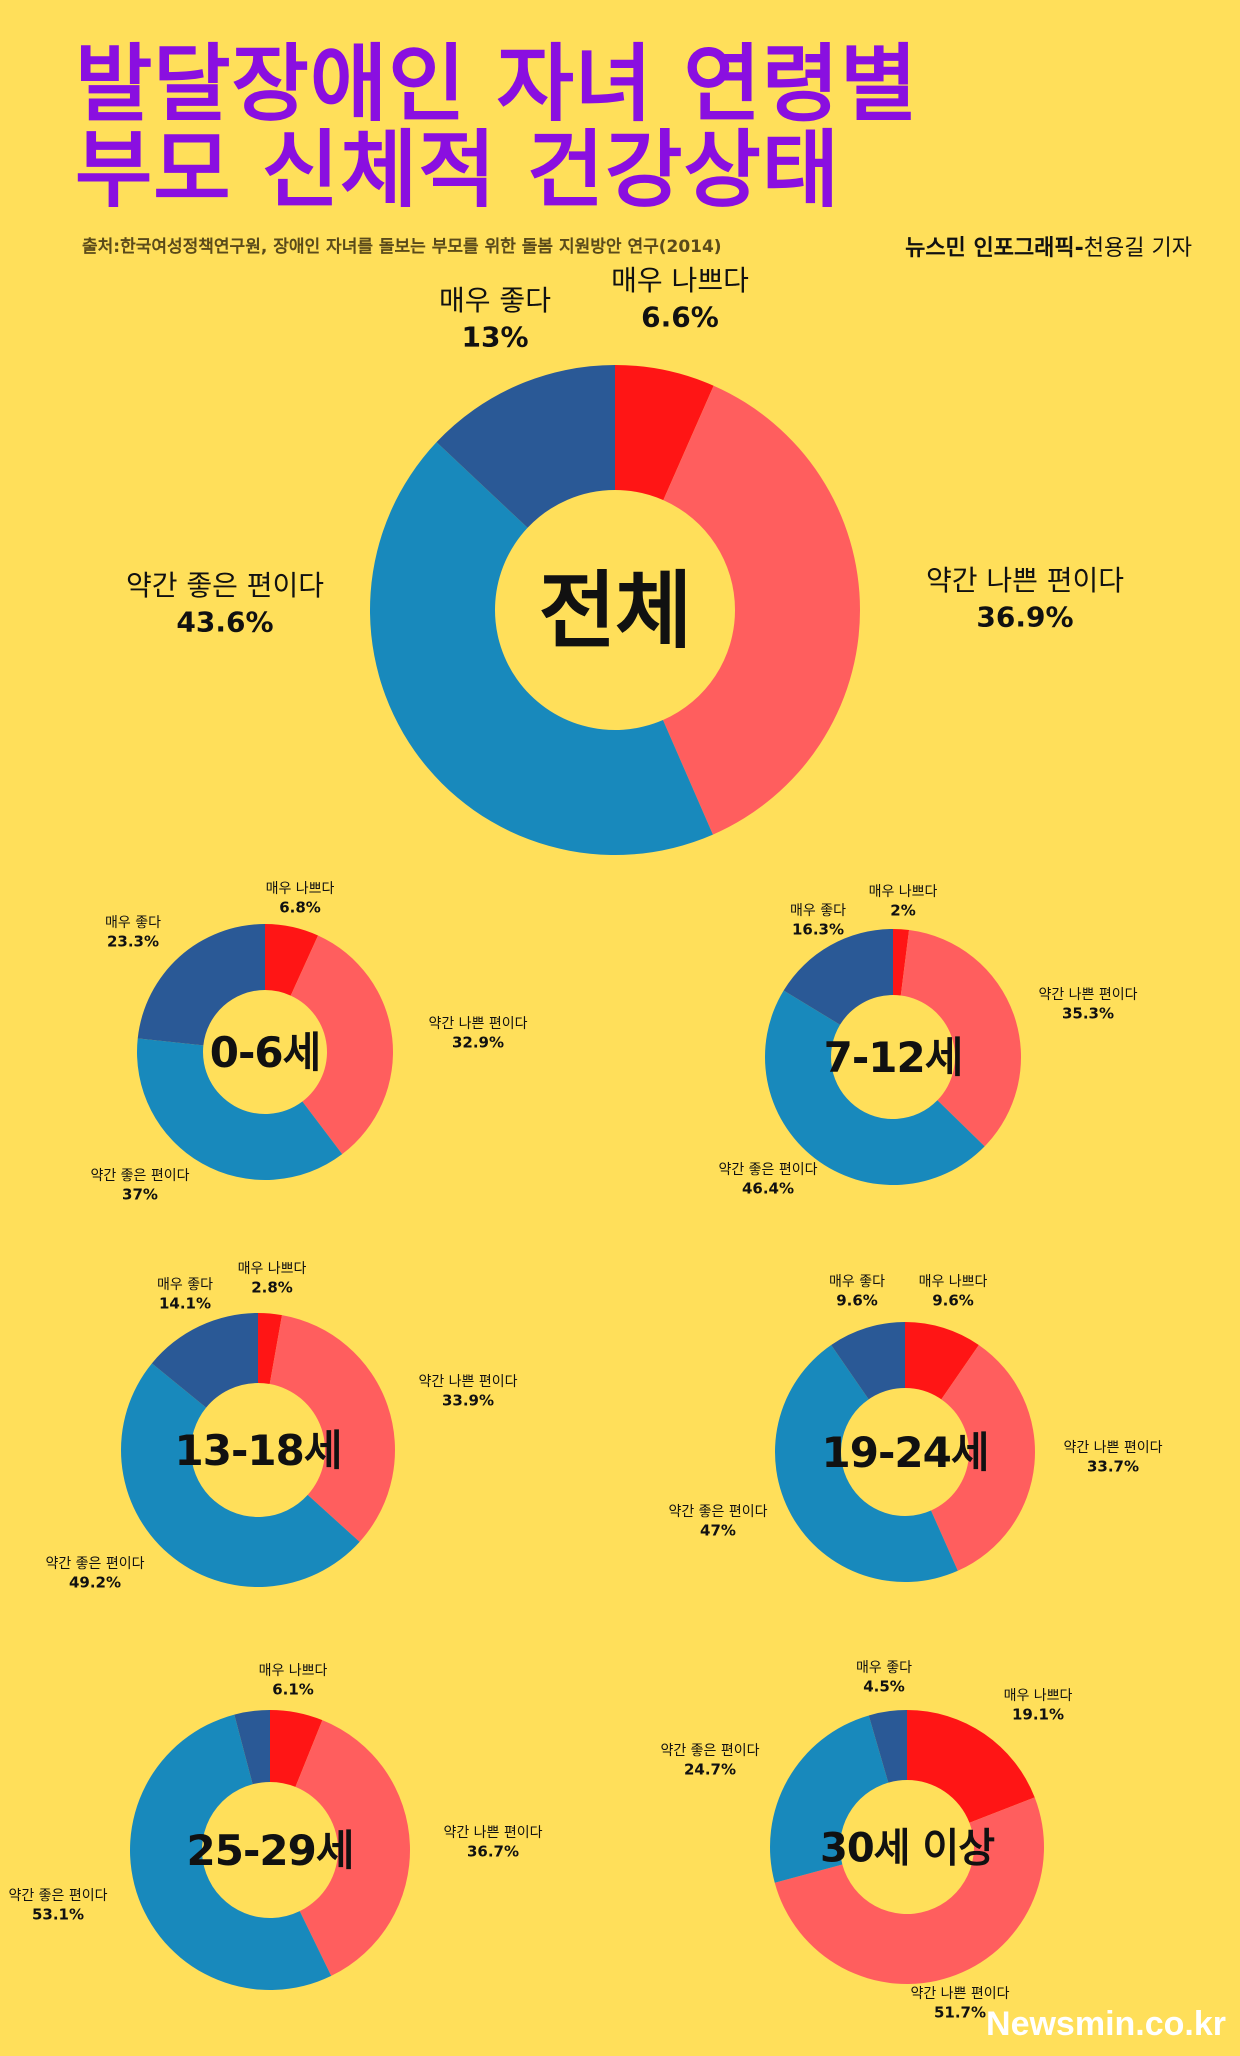  What do you see at coordinates (1038, 1715) in the screenshot?
I see `slice-value-very-bad: 19.1%` at bounding box center [1038, 1715].